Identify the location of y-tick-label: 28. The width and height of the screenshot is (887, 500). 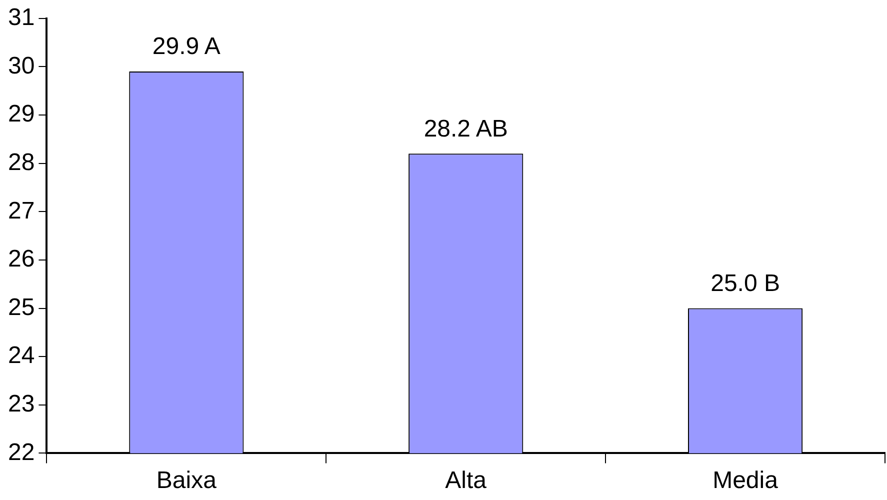
(21, 162).